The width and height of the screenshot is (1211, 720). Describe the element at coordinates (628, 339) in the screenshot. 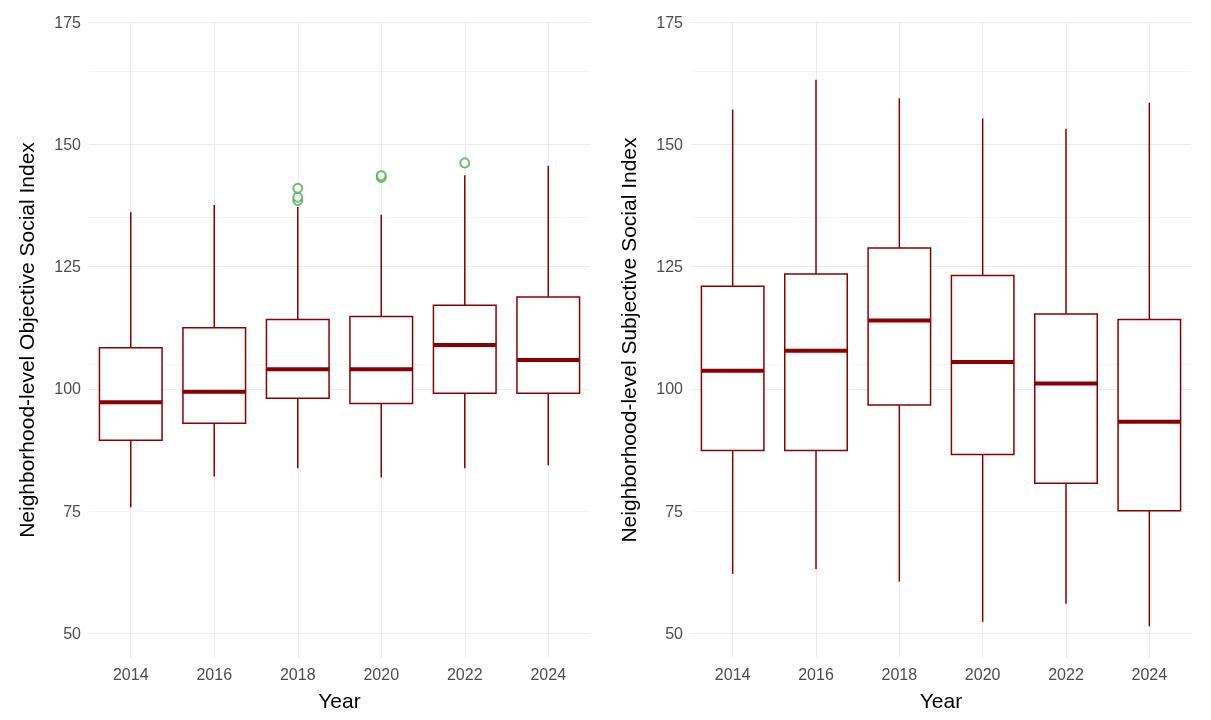

I see `y-axis-title: Neighborhood-level Subjective Social Index` at that location.